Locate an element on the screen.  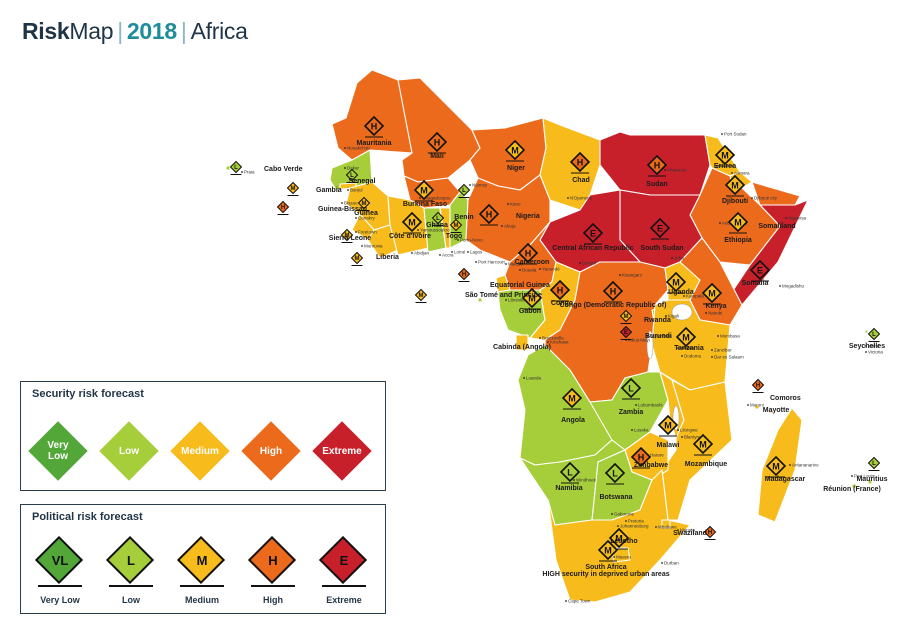
political-risk-marker-cameroon: H is located at coordinates (528, 253).